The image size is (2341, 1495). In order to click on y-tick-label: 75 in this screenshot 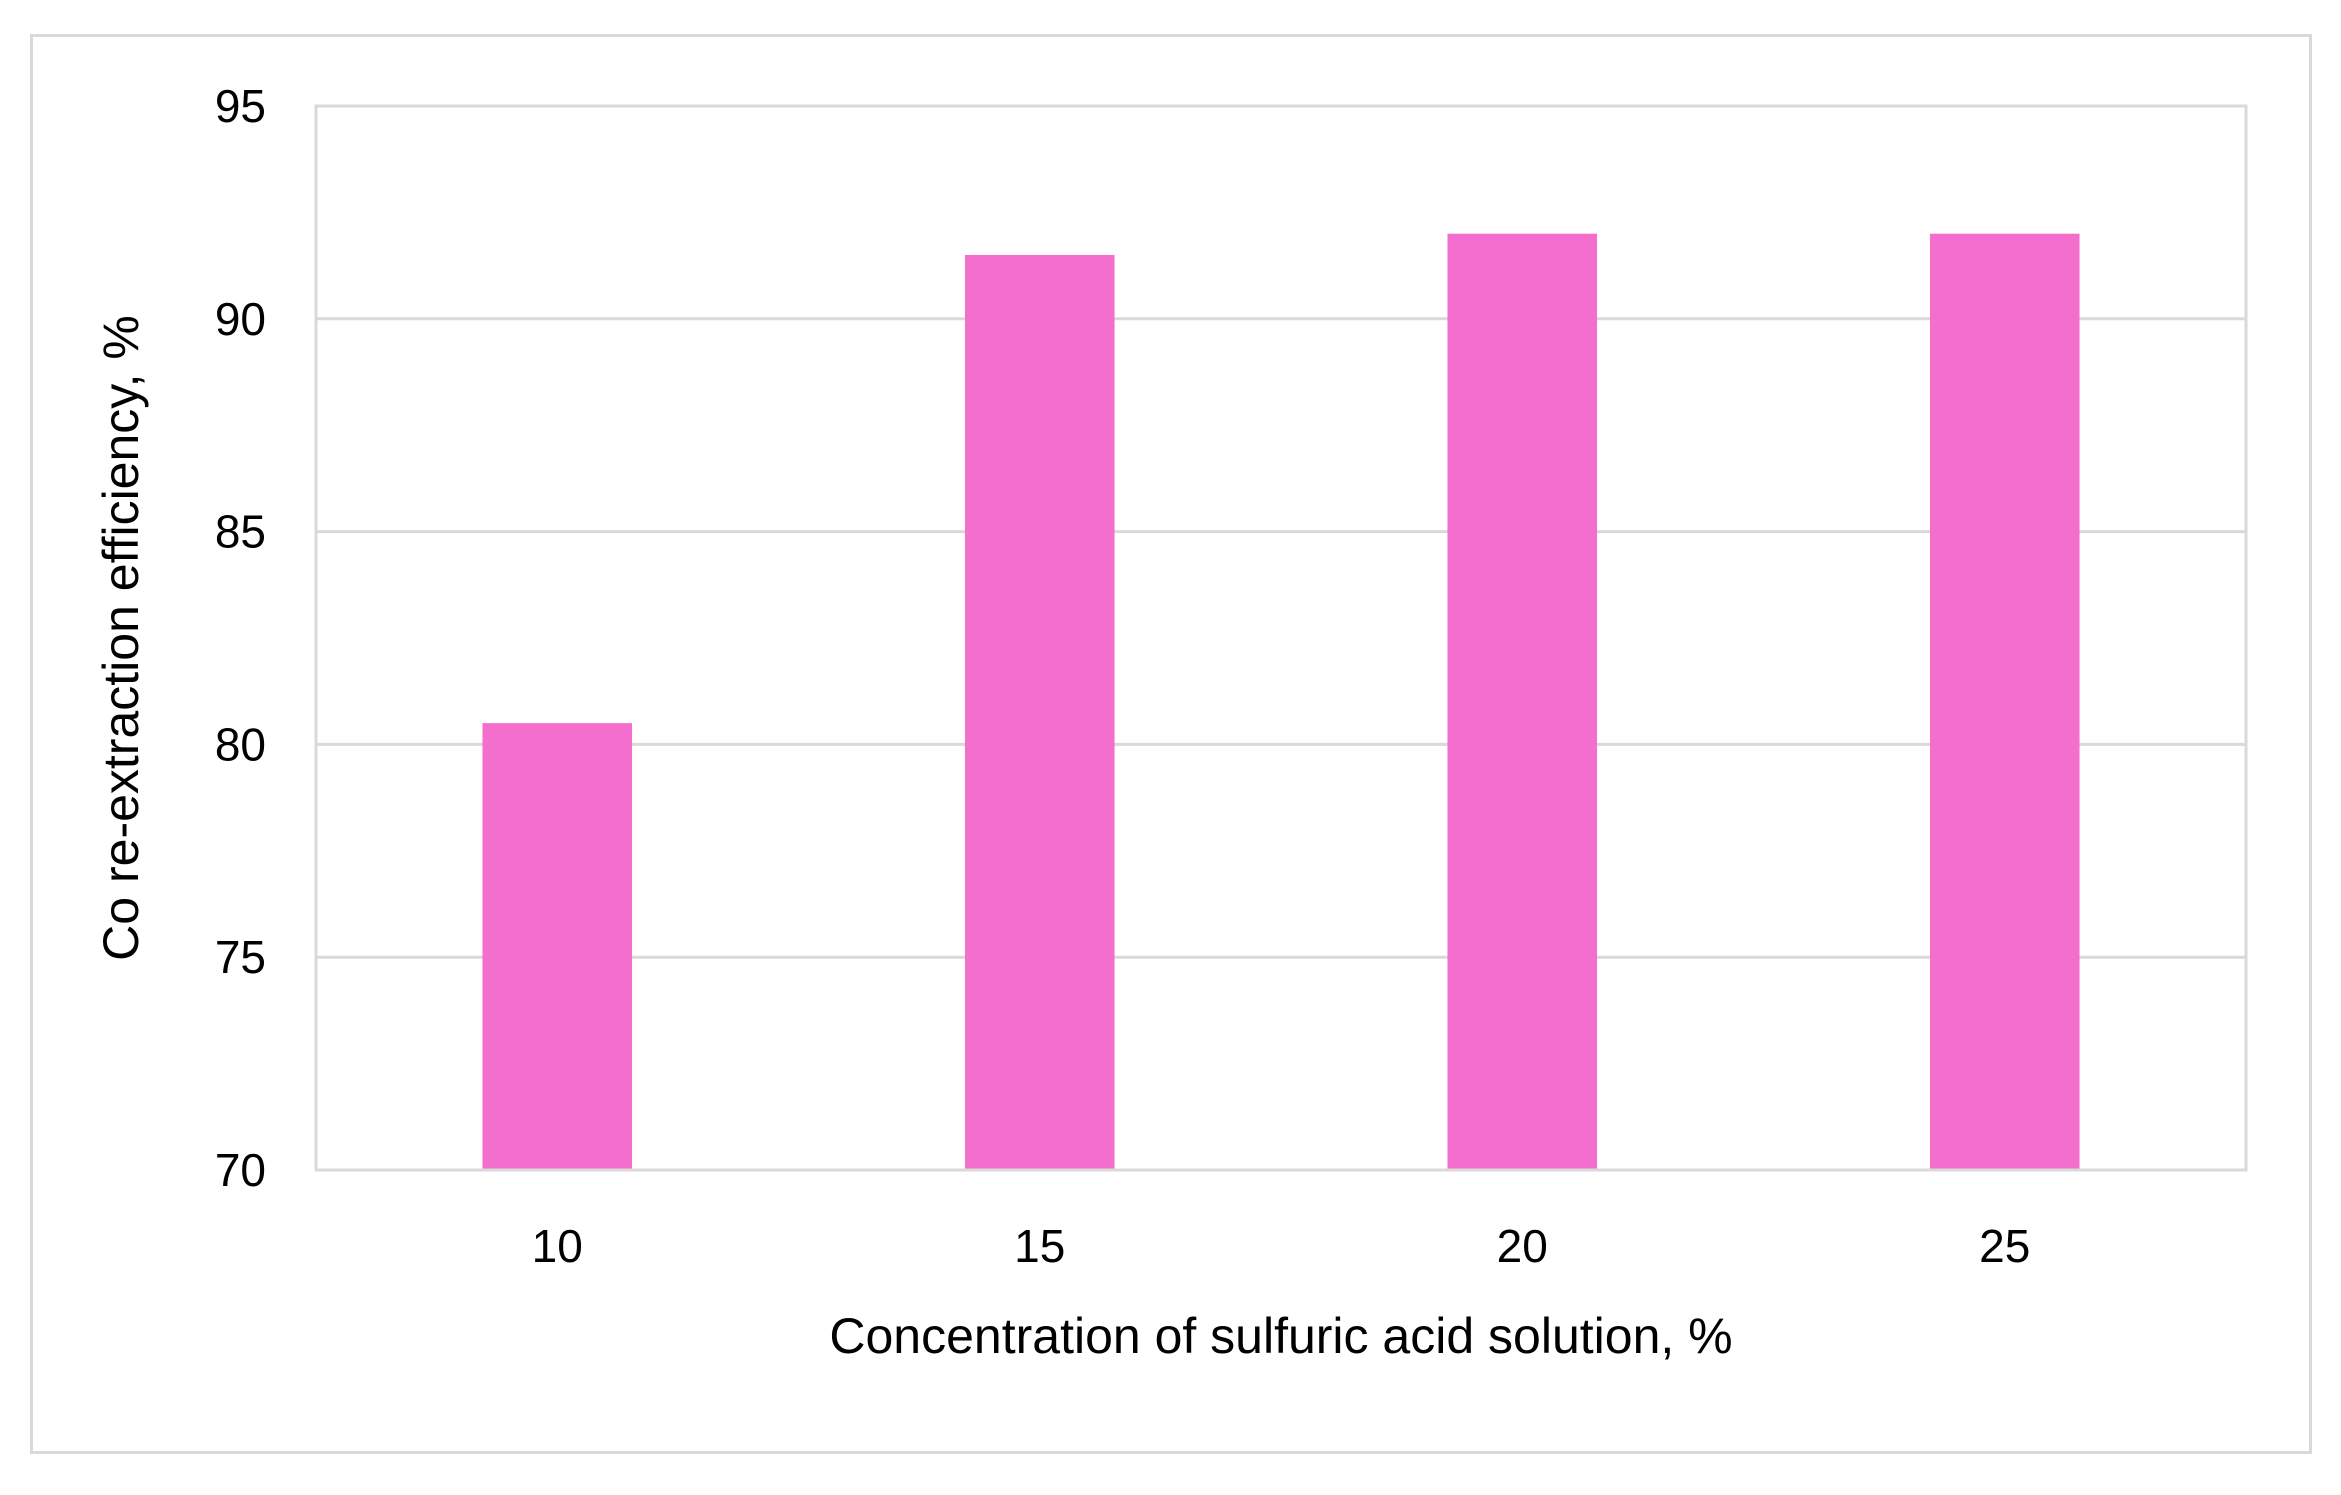, I will do `click(240, 957)`.